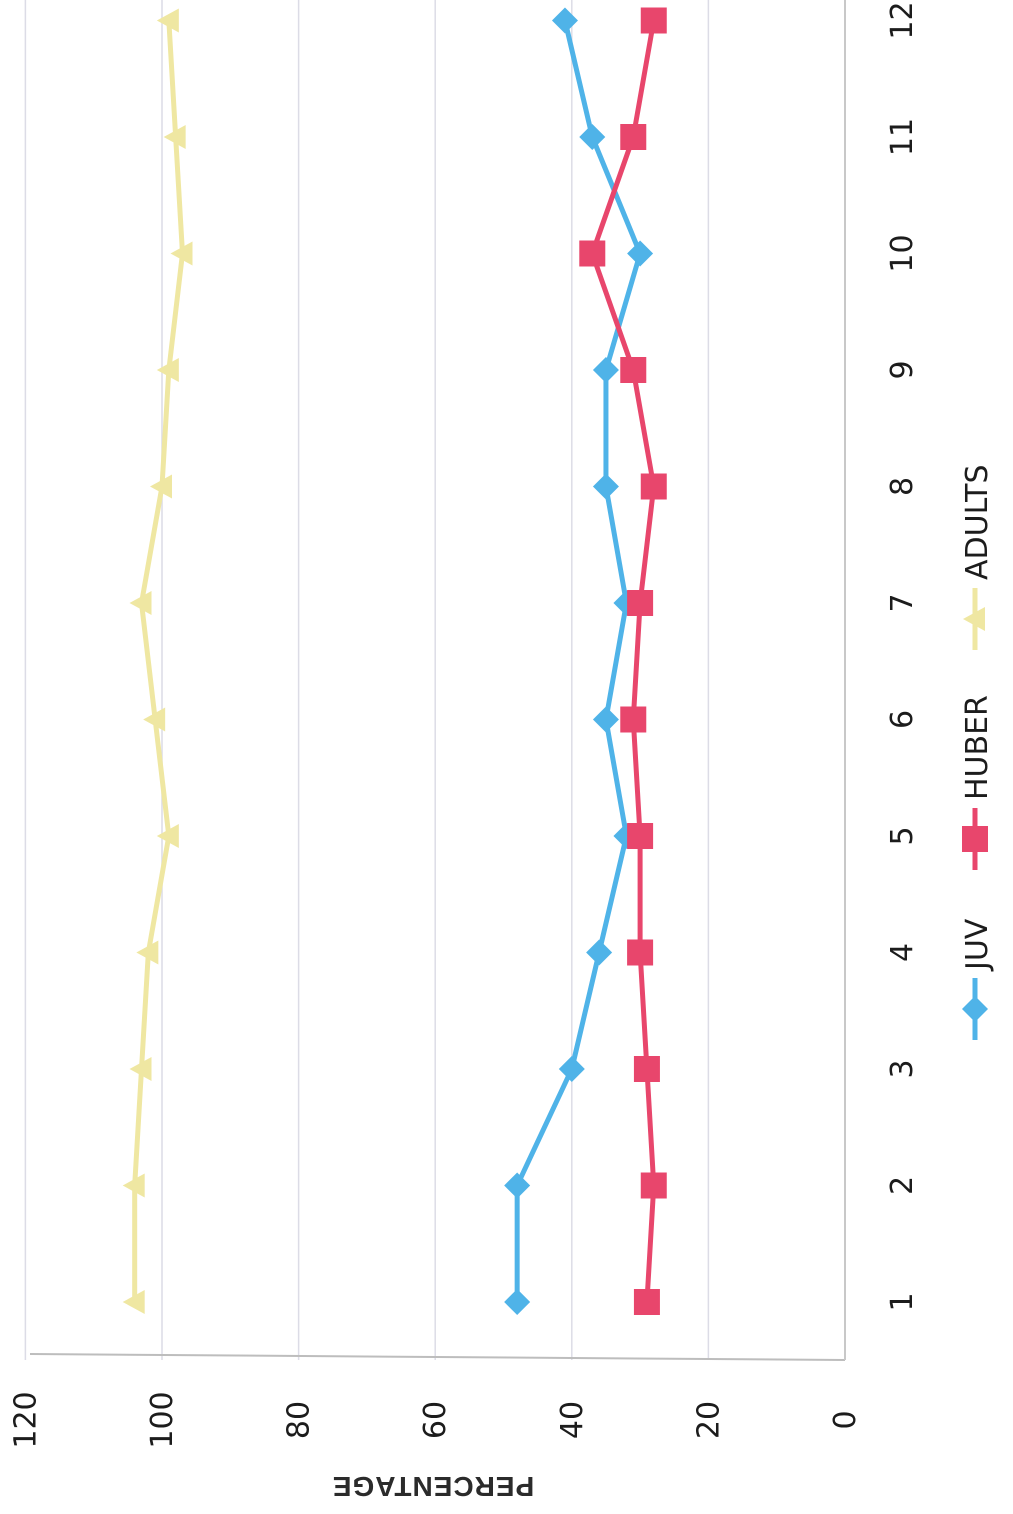  What do you see at coordinates (902, 835) in the screenshot?
I see `x-tick-label: 5` at bounding box center [902, 835].